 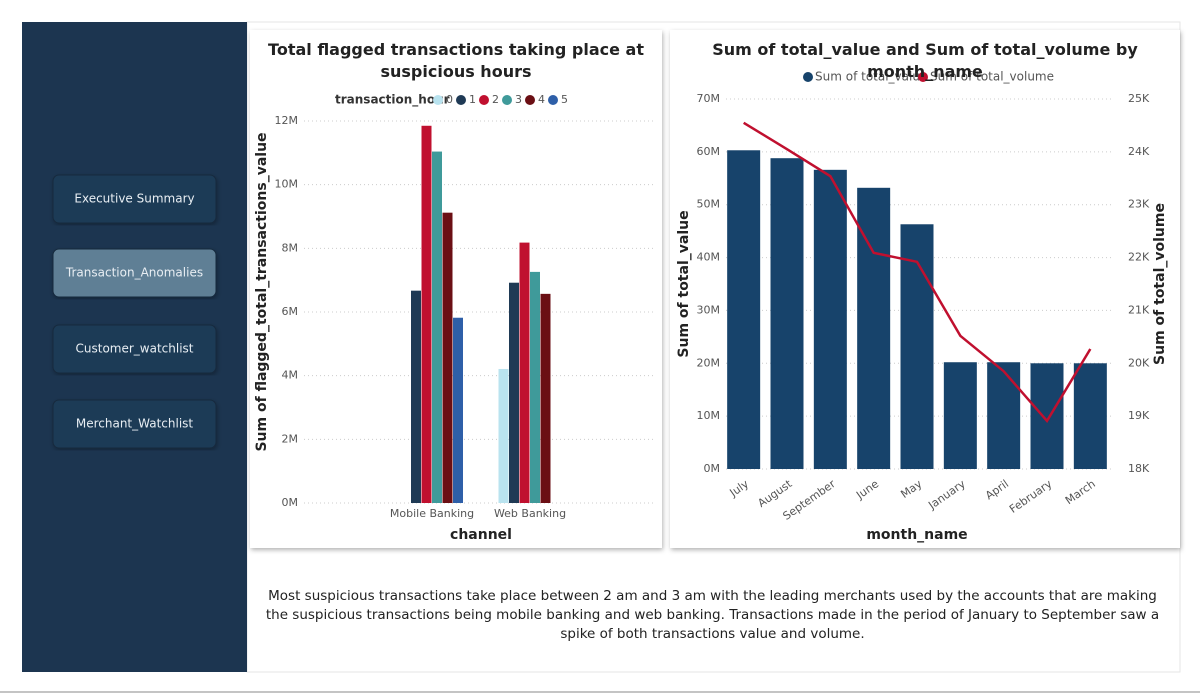 What do you see at coordinates (564, 99) in the screenshot?
I see `legend-label: 5` at bounding box center [564, 99].